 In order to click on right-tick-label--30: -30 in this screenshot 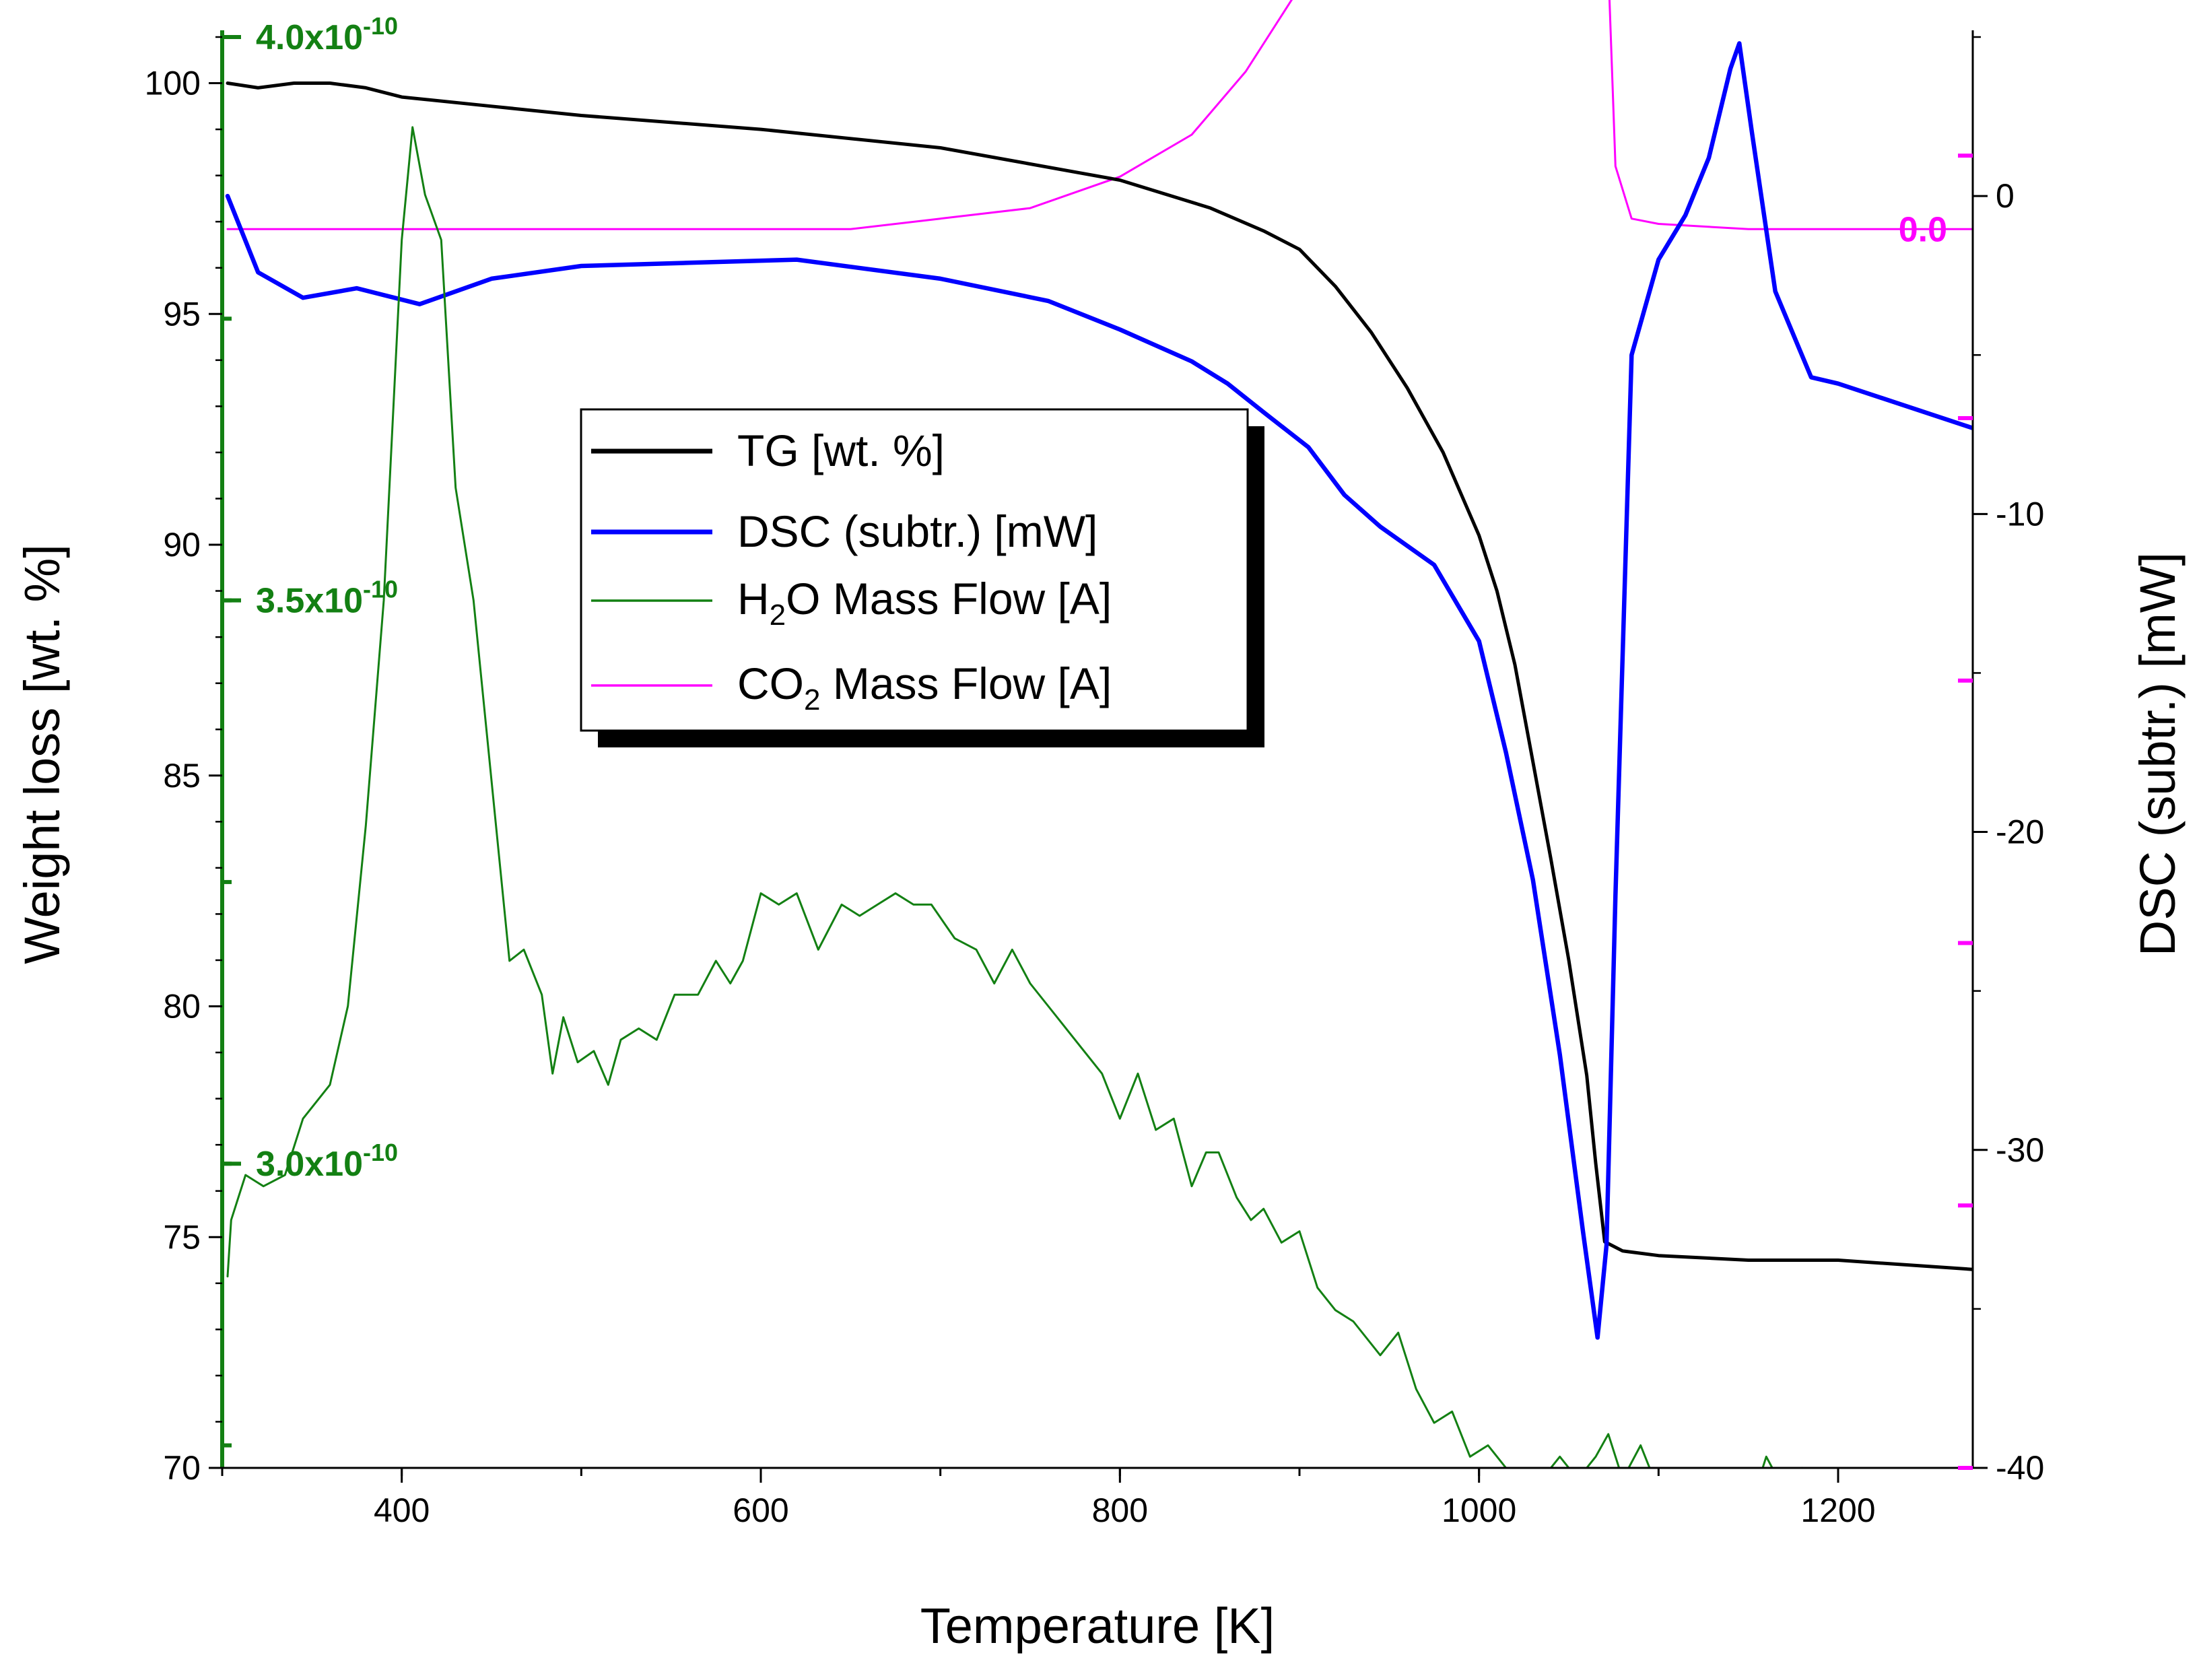, I will do `click(2020, 1150)`.